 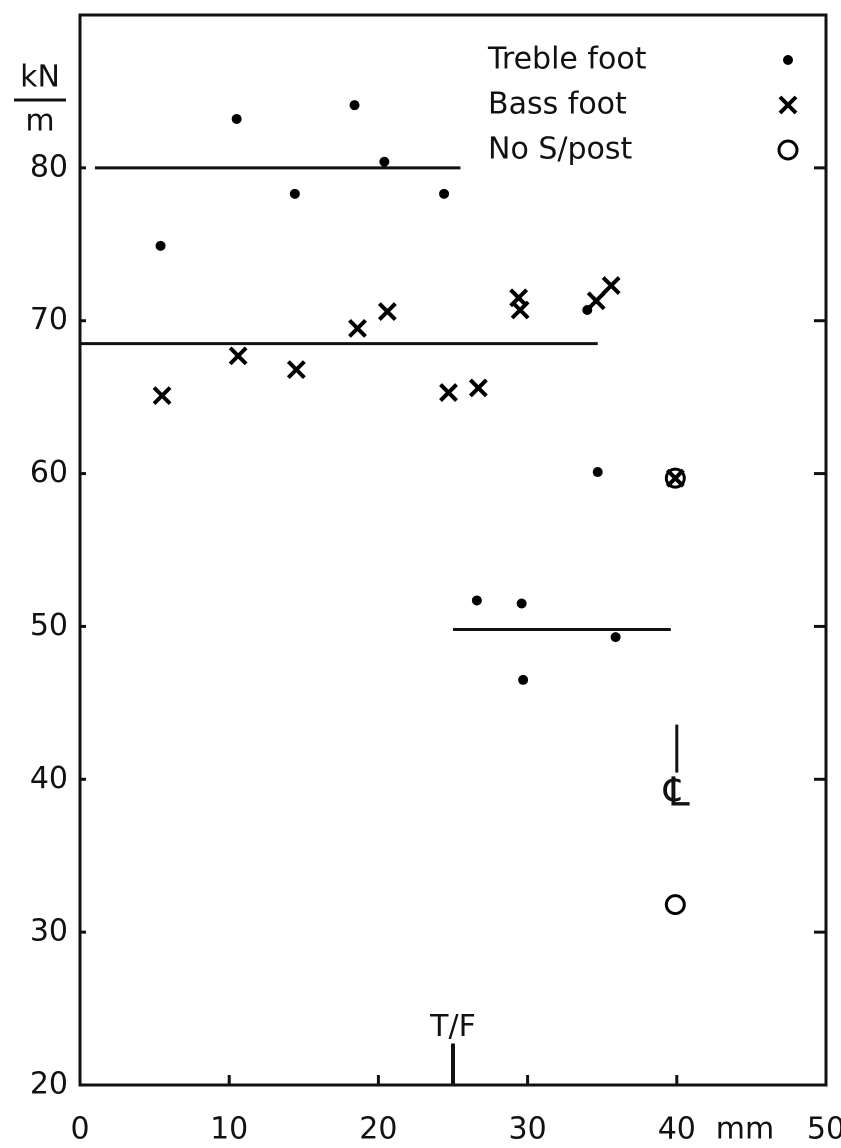 What do you see at coordinates (39, 121) in the screenshot?
I see `y-label-denominator: m` at bounding box center [39, 121].